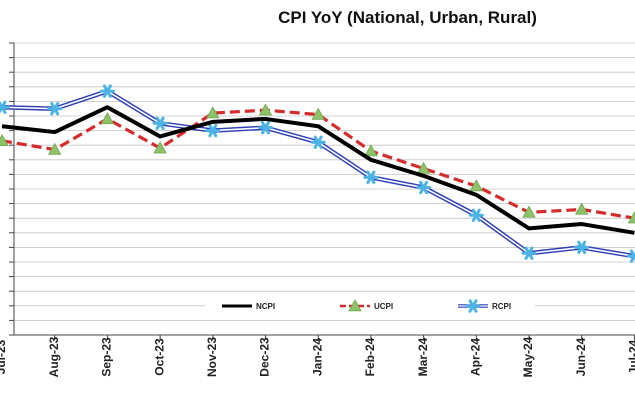  Describe the element at coordinates (631, 356) in the screenshot. I see `x-tick-label: Jul-24` at that location.